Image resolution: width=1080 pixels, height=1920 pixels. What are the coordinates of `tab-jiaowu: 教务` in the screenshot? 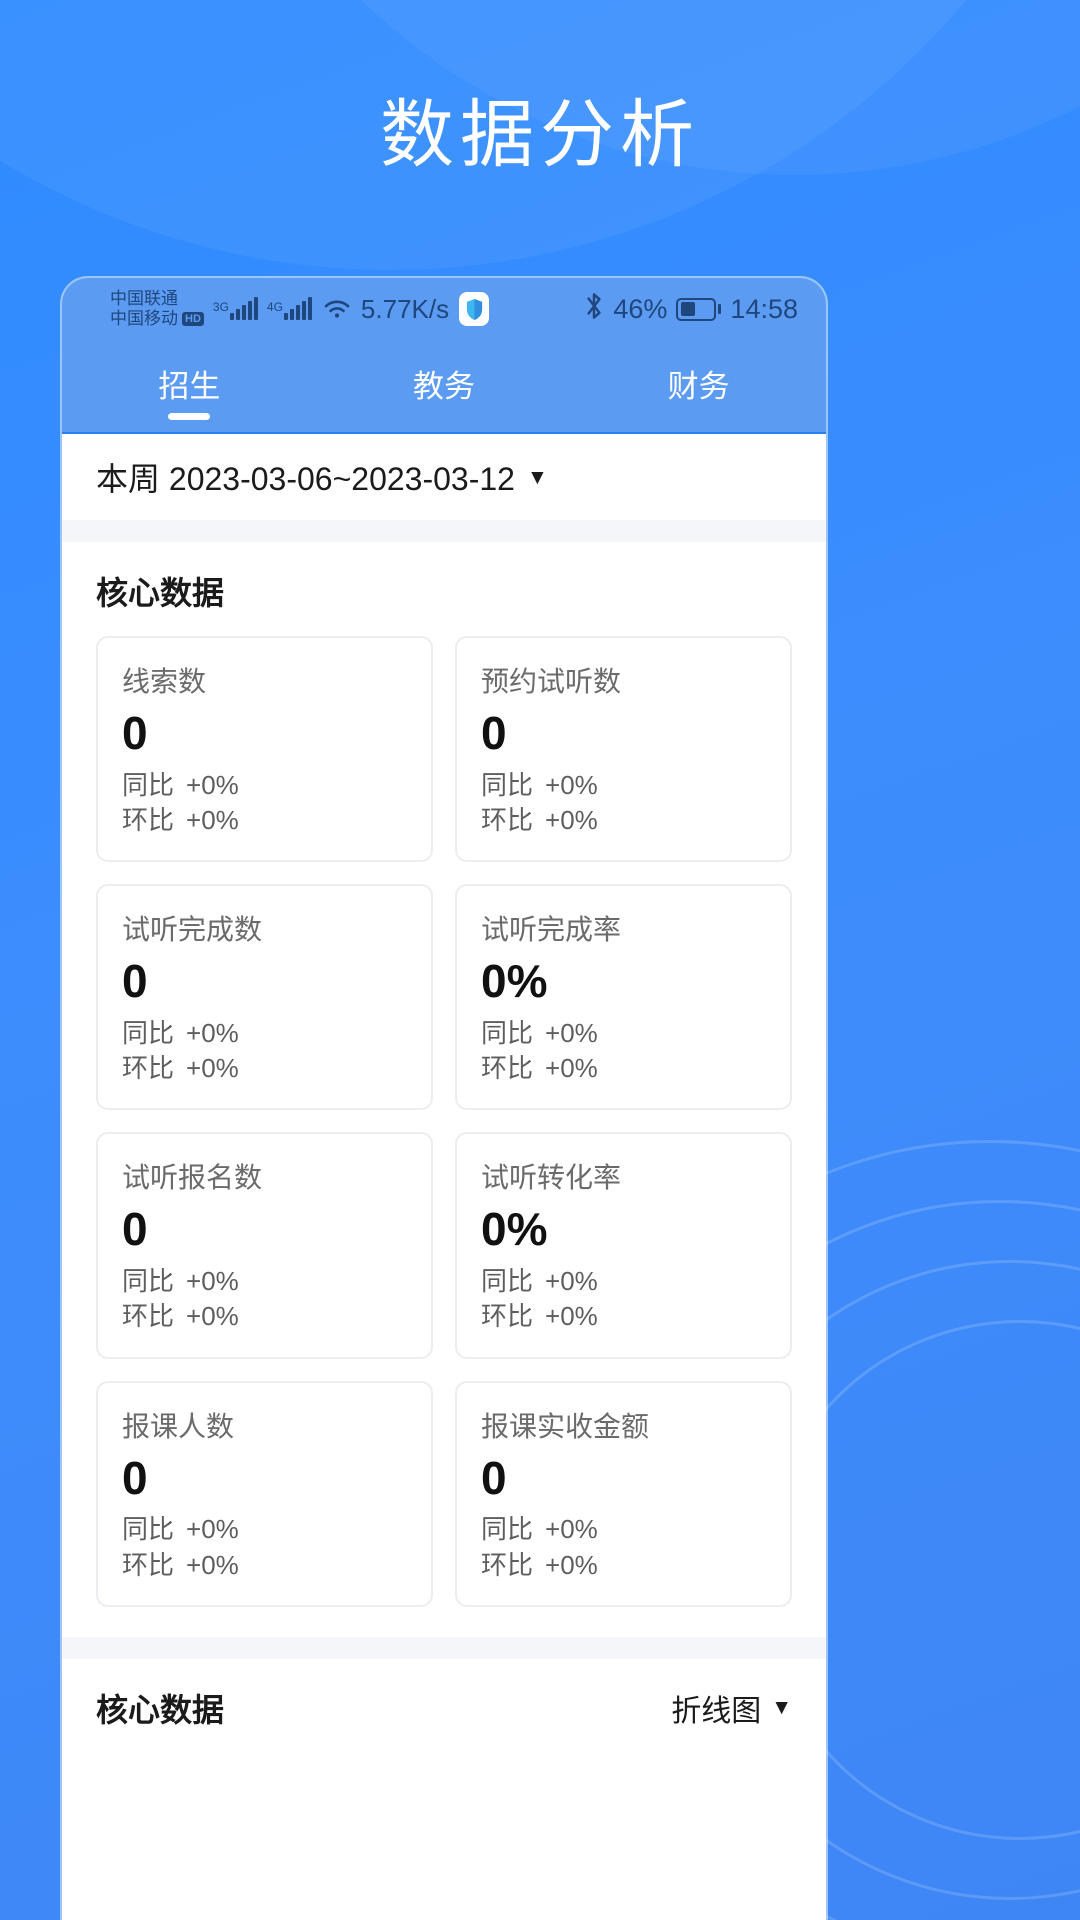 It's located at (444, 386).